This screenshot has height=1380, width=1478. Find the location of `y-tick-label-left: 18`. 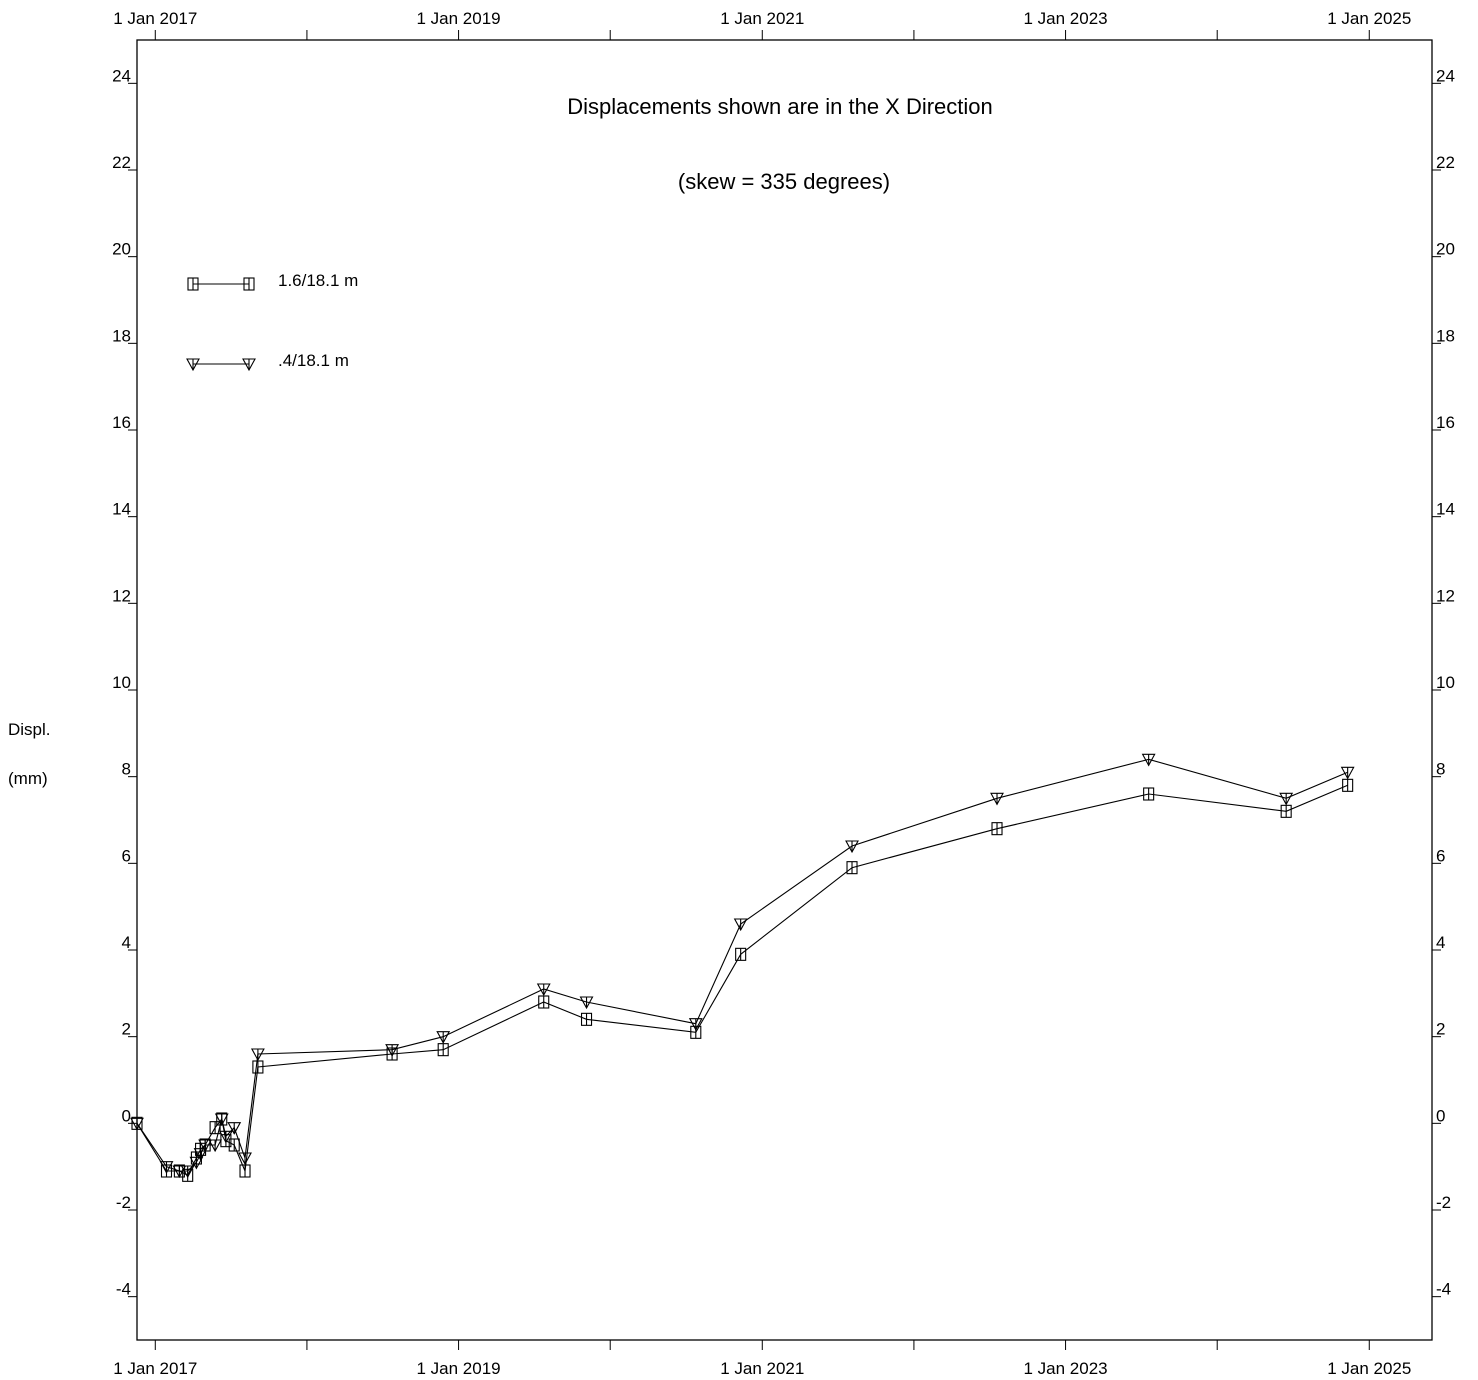

y-tick-label-left: 18 is located at coordinates (121, 335).